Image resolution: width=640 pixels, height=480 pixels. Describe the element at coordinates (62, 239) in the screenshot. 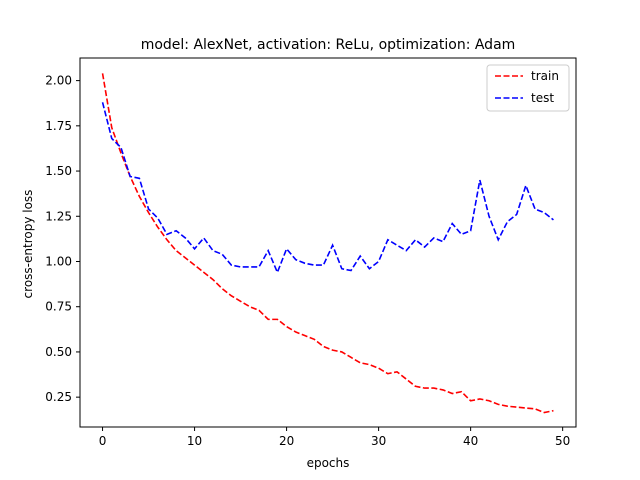

I see `y-axis: 0.25 0.50 0.75 1.00 1.25 1.50 1.75 2.00` at that location.